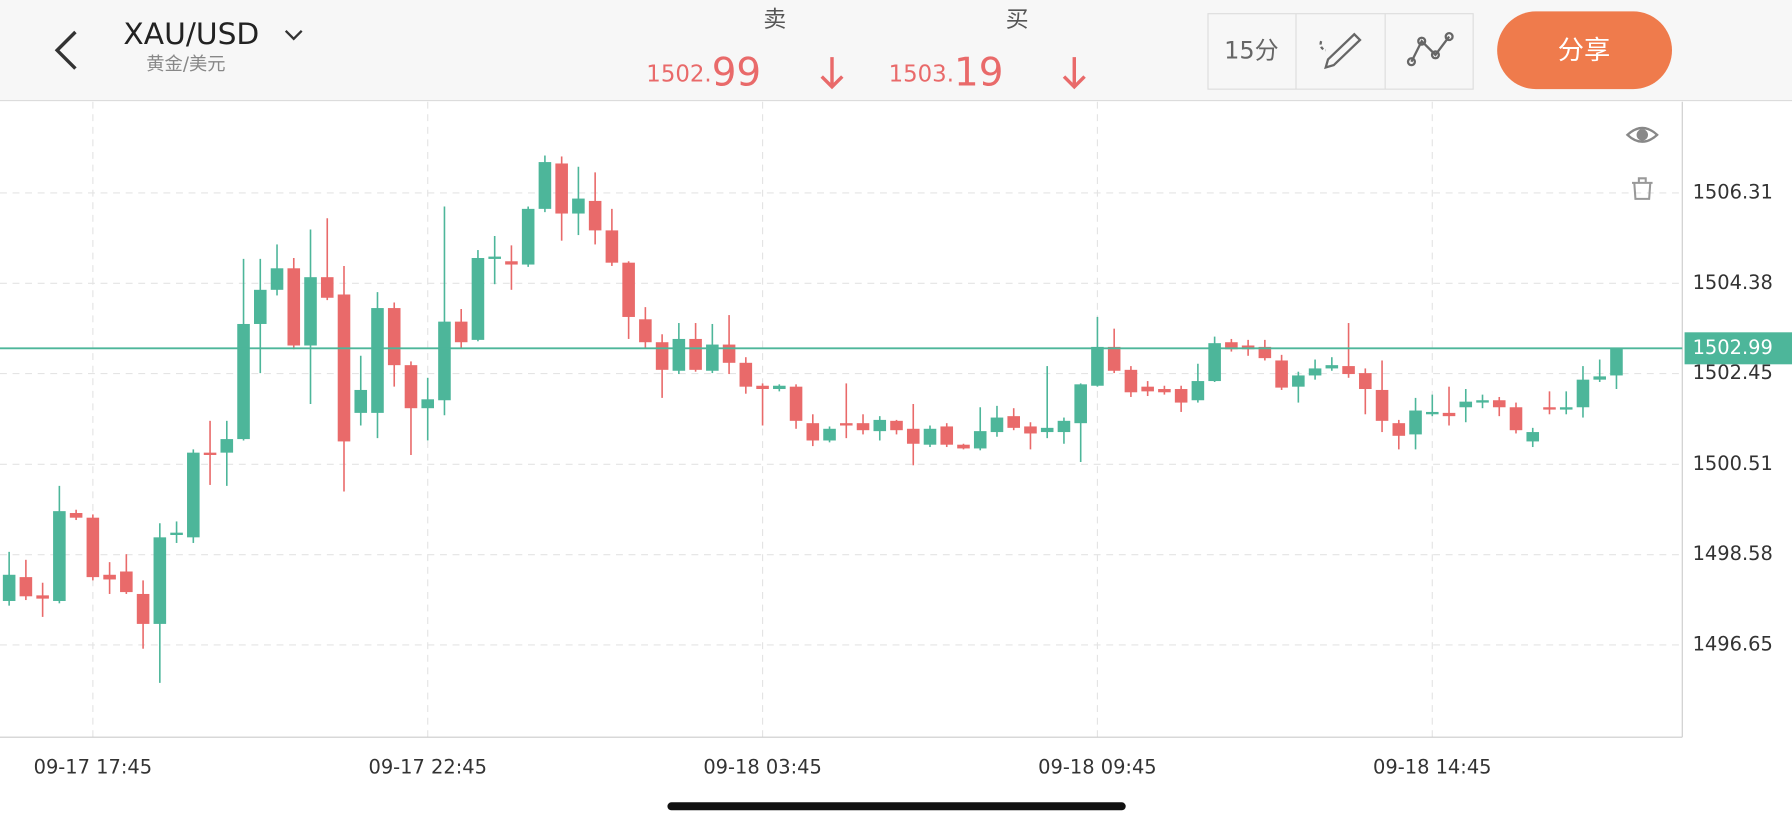  I want to click on x-tick-label: 09-18 14:45, so click(1432, 767).